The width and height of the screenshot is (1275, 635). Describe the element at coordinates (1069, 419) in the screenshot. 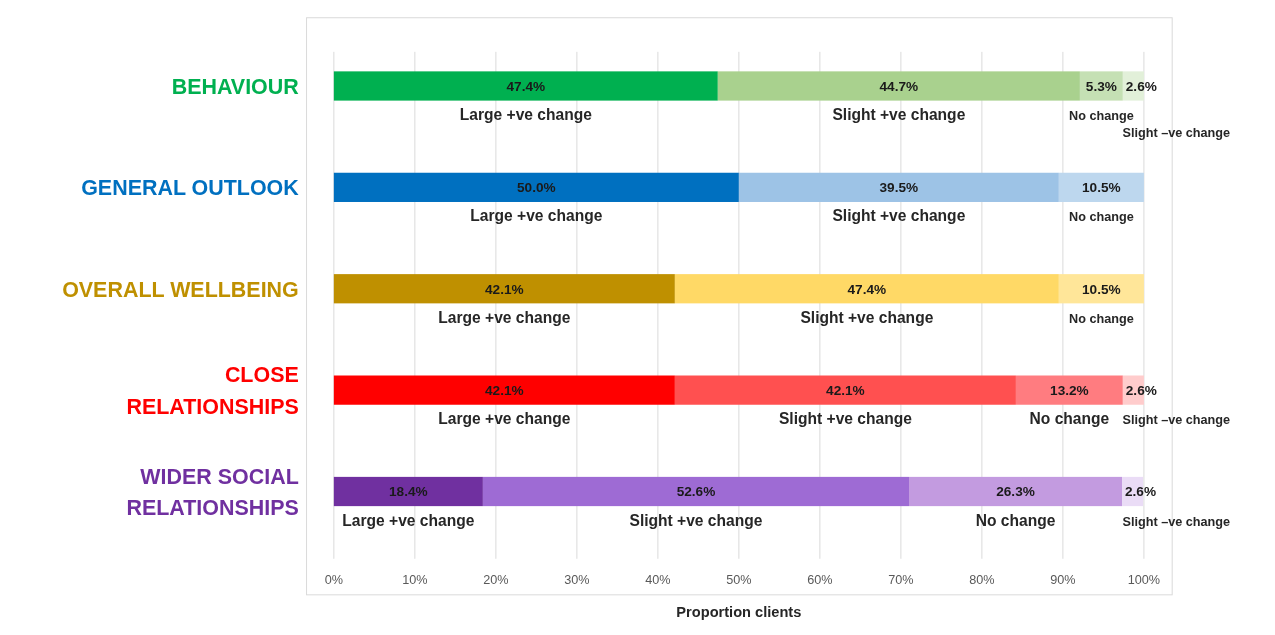

I see `series-label: No change` at that location.